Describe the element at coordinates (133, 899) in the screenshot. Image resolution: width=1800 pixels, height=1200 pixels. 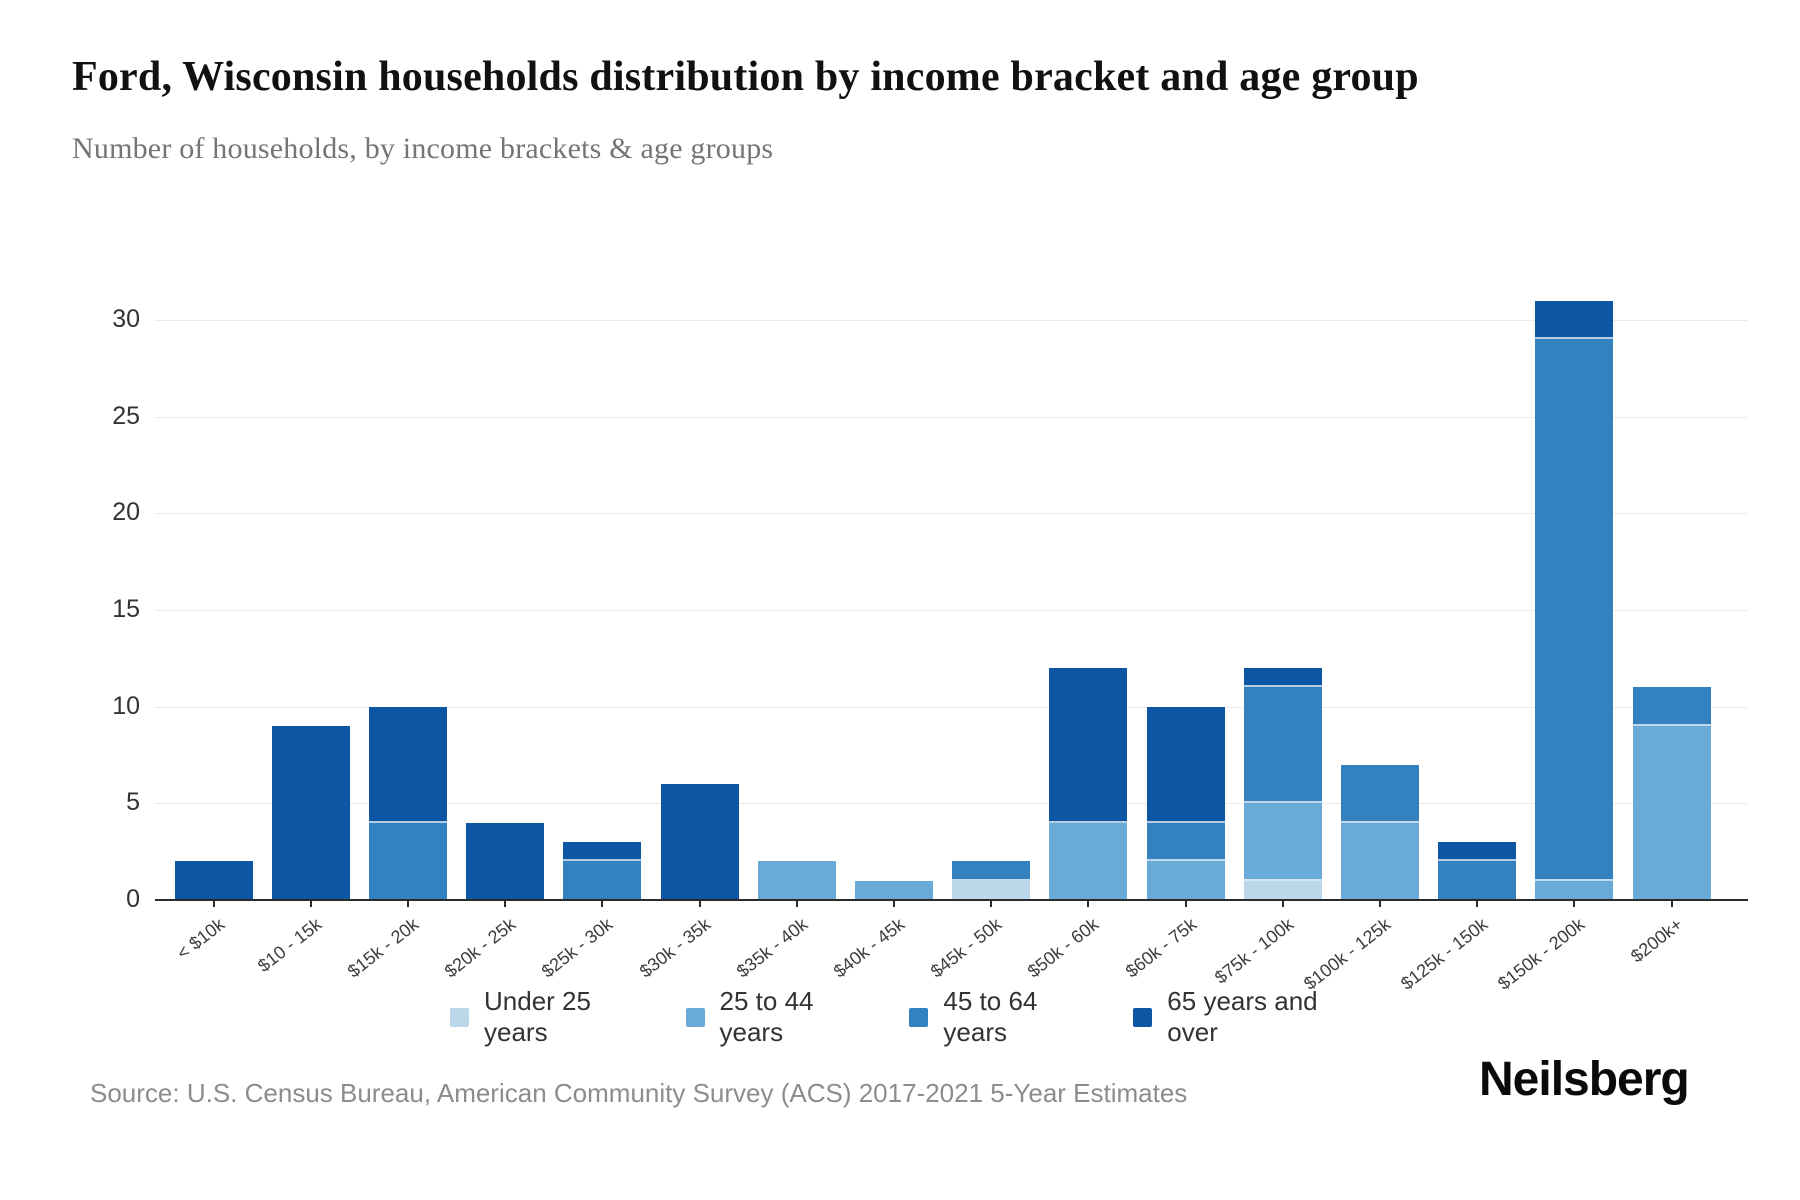
I see `y-tick-label: 0` at that location.